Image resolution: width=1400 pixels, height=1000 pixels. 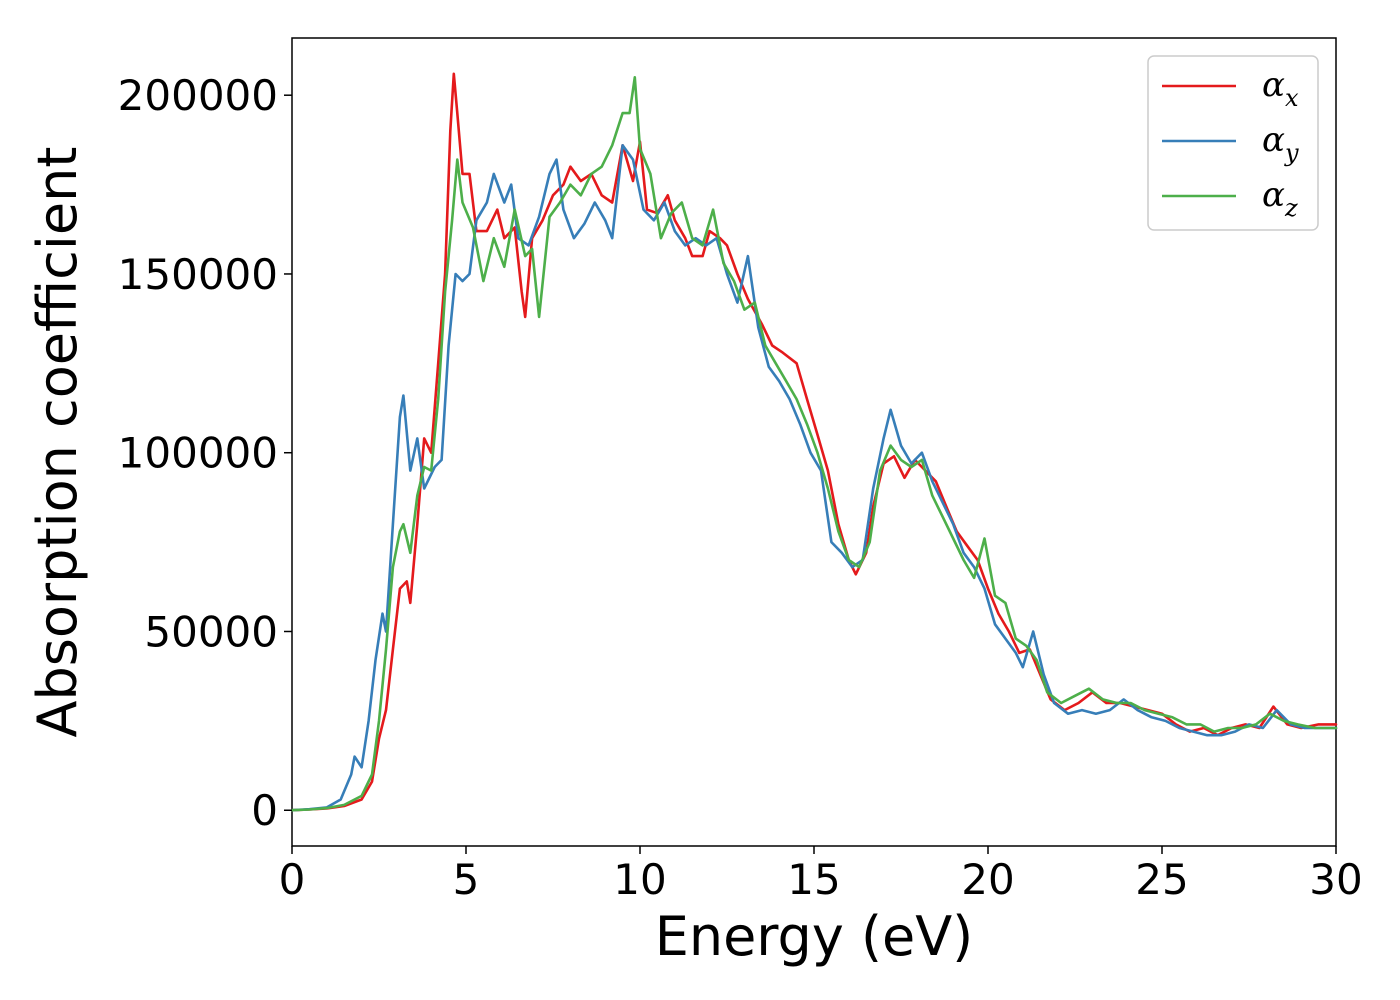 I want to click on y-axis-ticks: 0 50000 100000 150000 200000, so click(x=205, y=453).